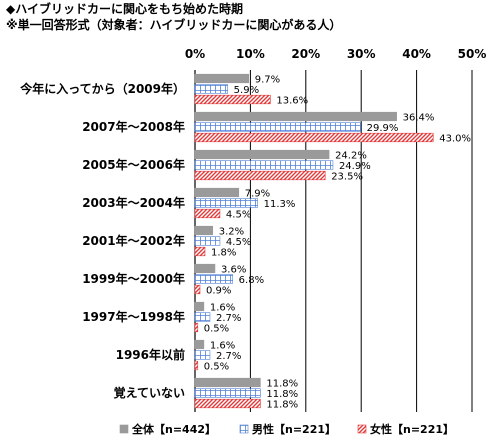 This screenshot has width=504, height=448. What do you see at coordinates (419, 117) in the screenshot?
I see `value-label-all: 36.4%` at bounding box center [419, 117].